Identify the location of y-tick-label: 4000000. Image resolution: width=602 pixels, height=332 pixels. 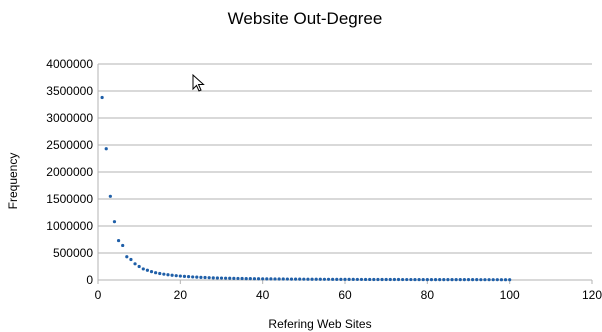
(69, 64).